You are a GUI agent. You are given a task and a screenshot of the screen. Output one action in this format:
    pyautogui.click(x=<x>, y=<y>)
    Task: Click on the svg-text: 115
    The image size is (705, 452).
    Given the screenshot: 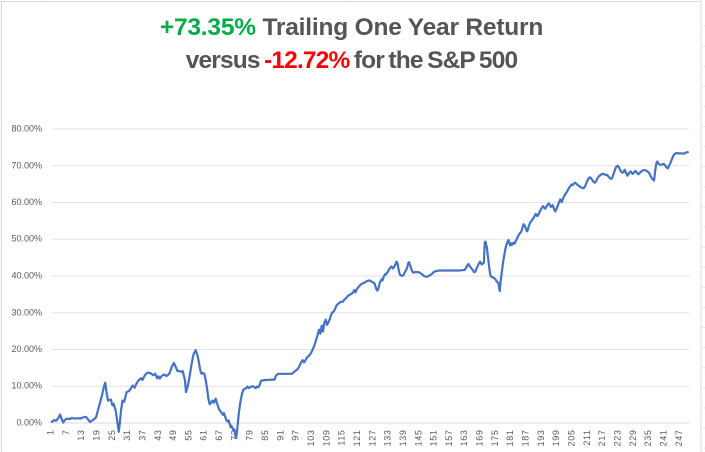 What is the action you would take?
    pyautogui.click(x=342, y=438)
    